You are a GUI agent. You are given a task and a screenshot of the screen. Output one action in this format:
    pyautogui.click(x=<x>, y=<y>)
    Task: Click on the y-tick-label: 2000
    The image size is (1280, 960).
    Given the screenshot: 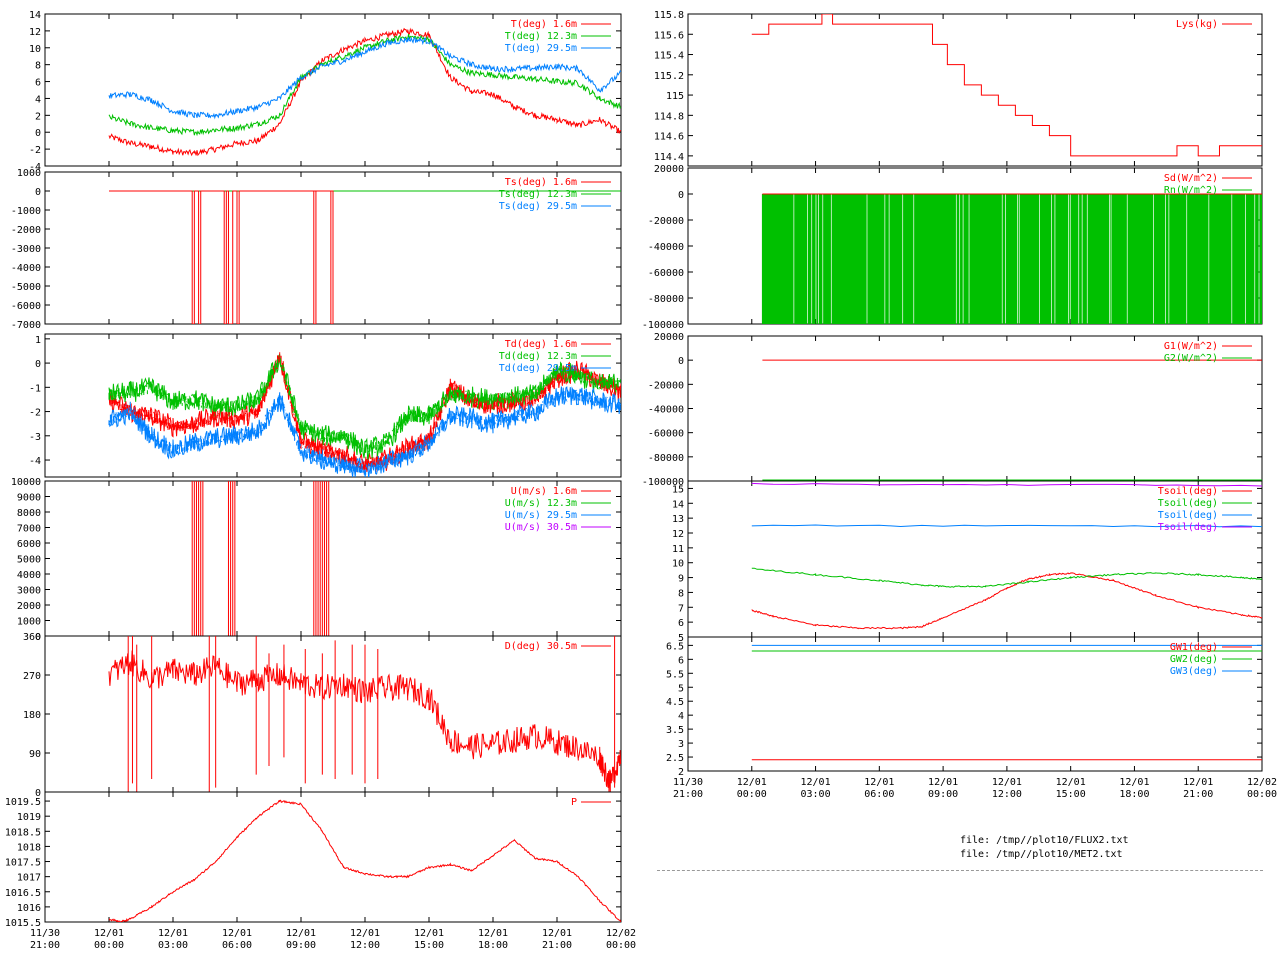 What is the action you would take?
    pyautogui.click(x=29, y=606)
    